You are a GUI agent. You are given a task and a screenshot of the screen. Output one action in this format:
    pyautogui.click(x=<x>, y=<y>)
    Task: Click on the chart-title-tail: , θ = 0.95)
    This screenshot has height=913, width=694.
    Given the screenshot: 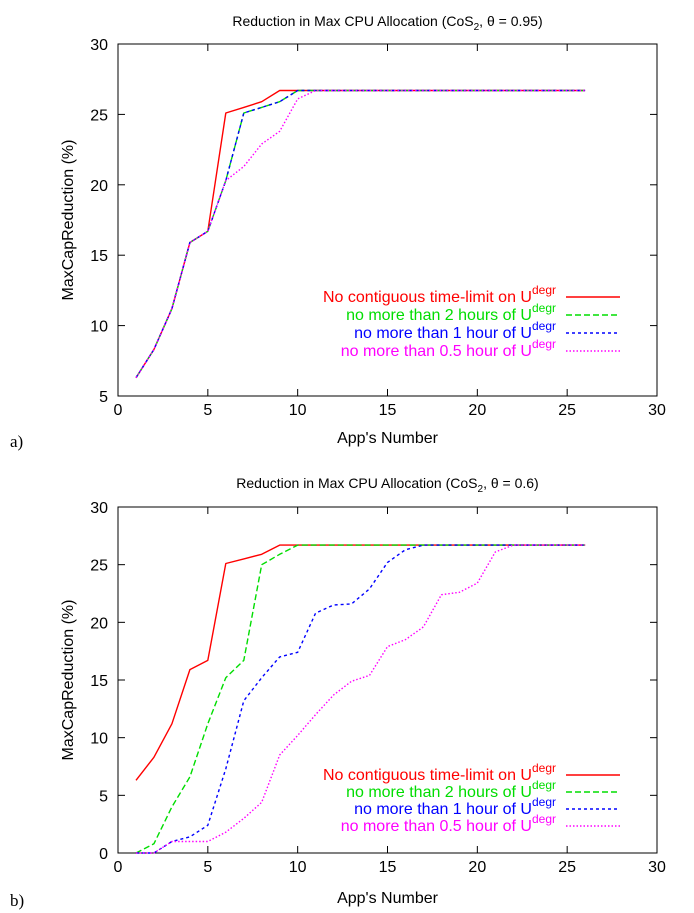 What is the action you would take?
    pyautogui.click(x=510, y=21)
    